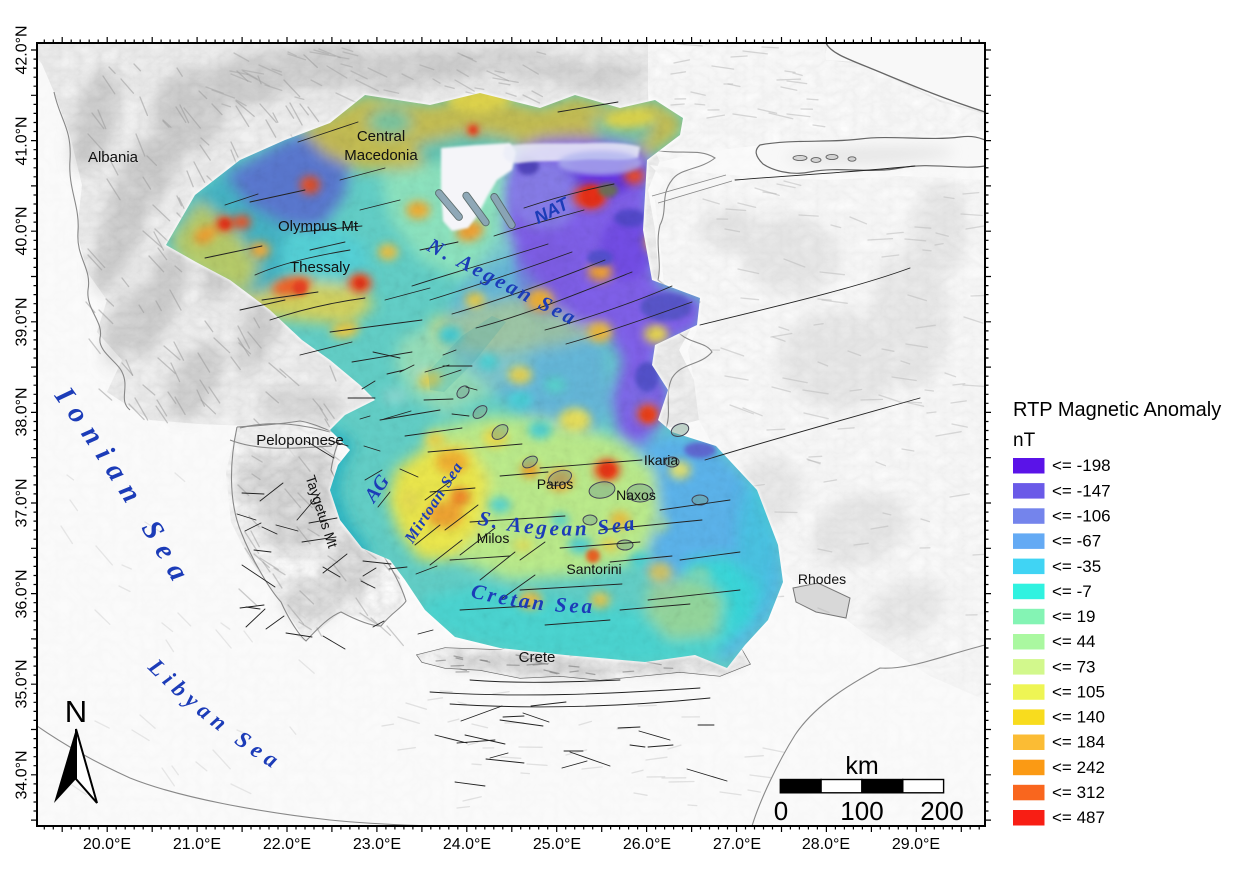 This screenshot has height=874, width=1240. I want to click on svg-text: <= 184, so click(1078, 742).